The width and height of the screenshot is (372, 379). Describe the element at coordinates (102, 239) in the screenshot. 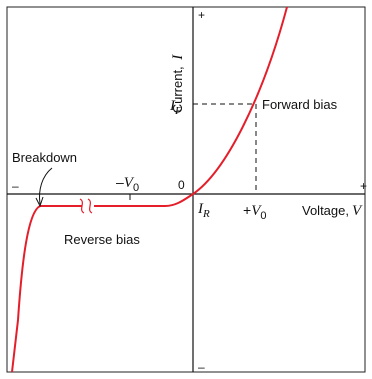

I see `reverse-bias-label: Reverse bias` at that location.